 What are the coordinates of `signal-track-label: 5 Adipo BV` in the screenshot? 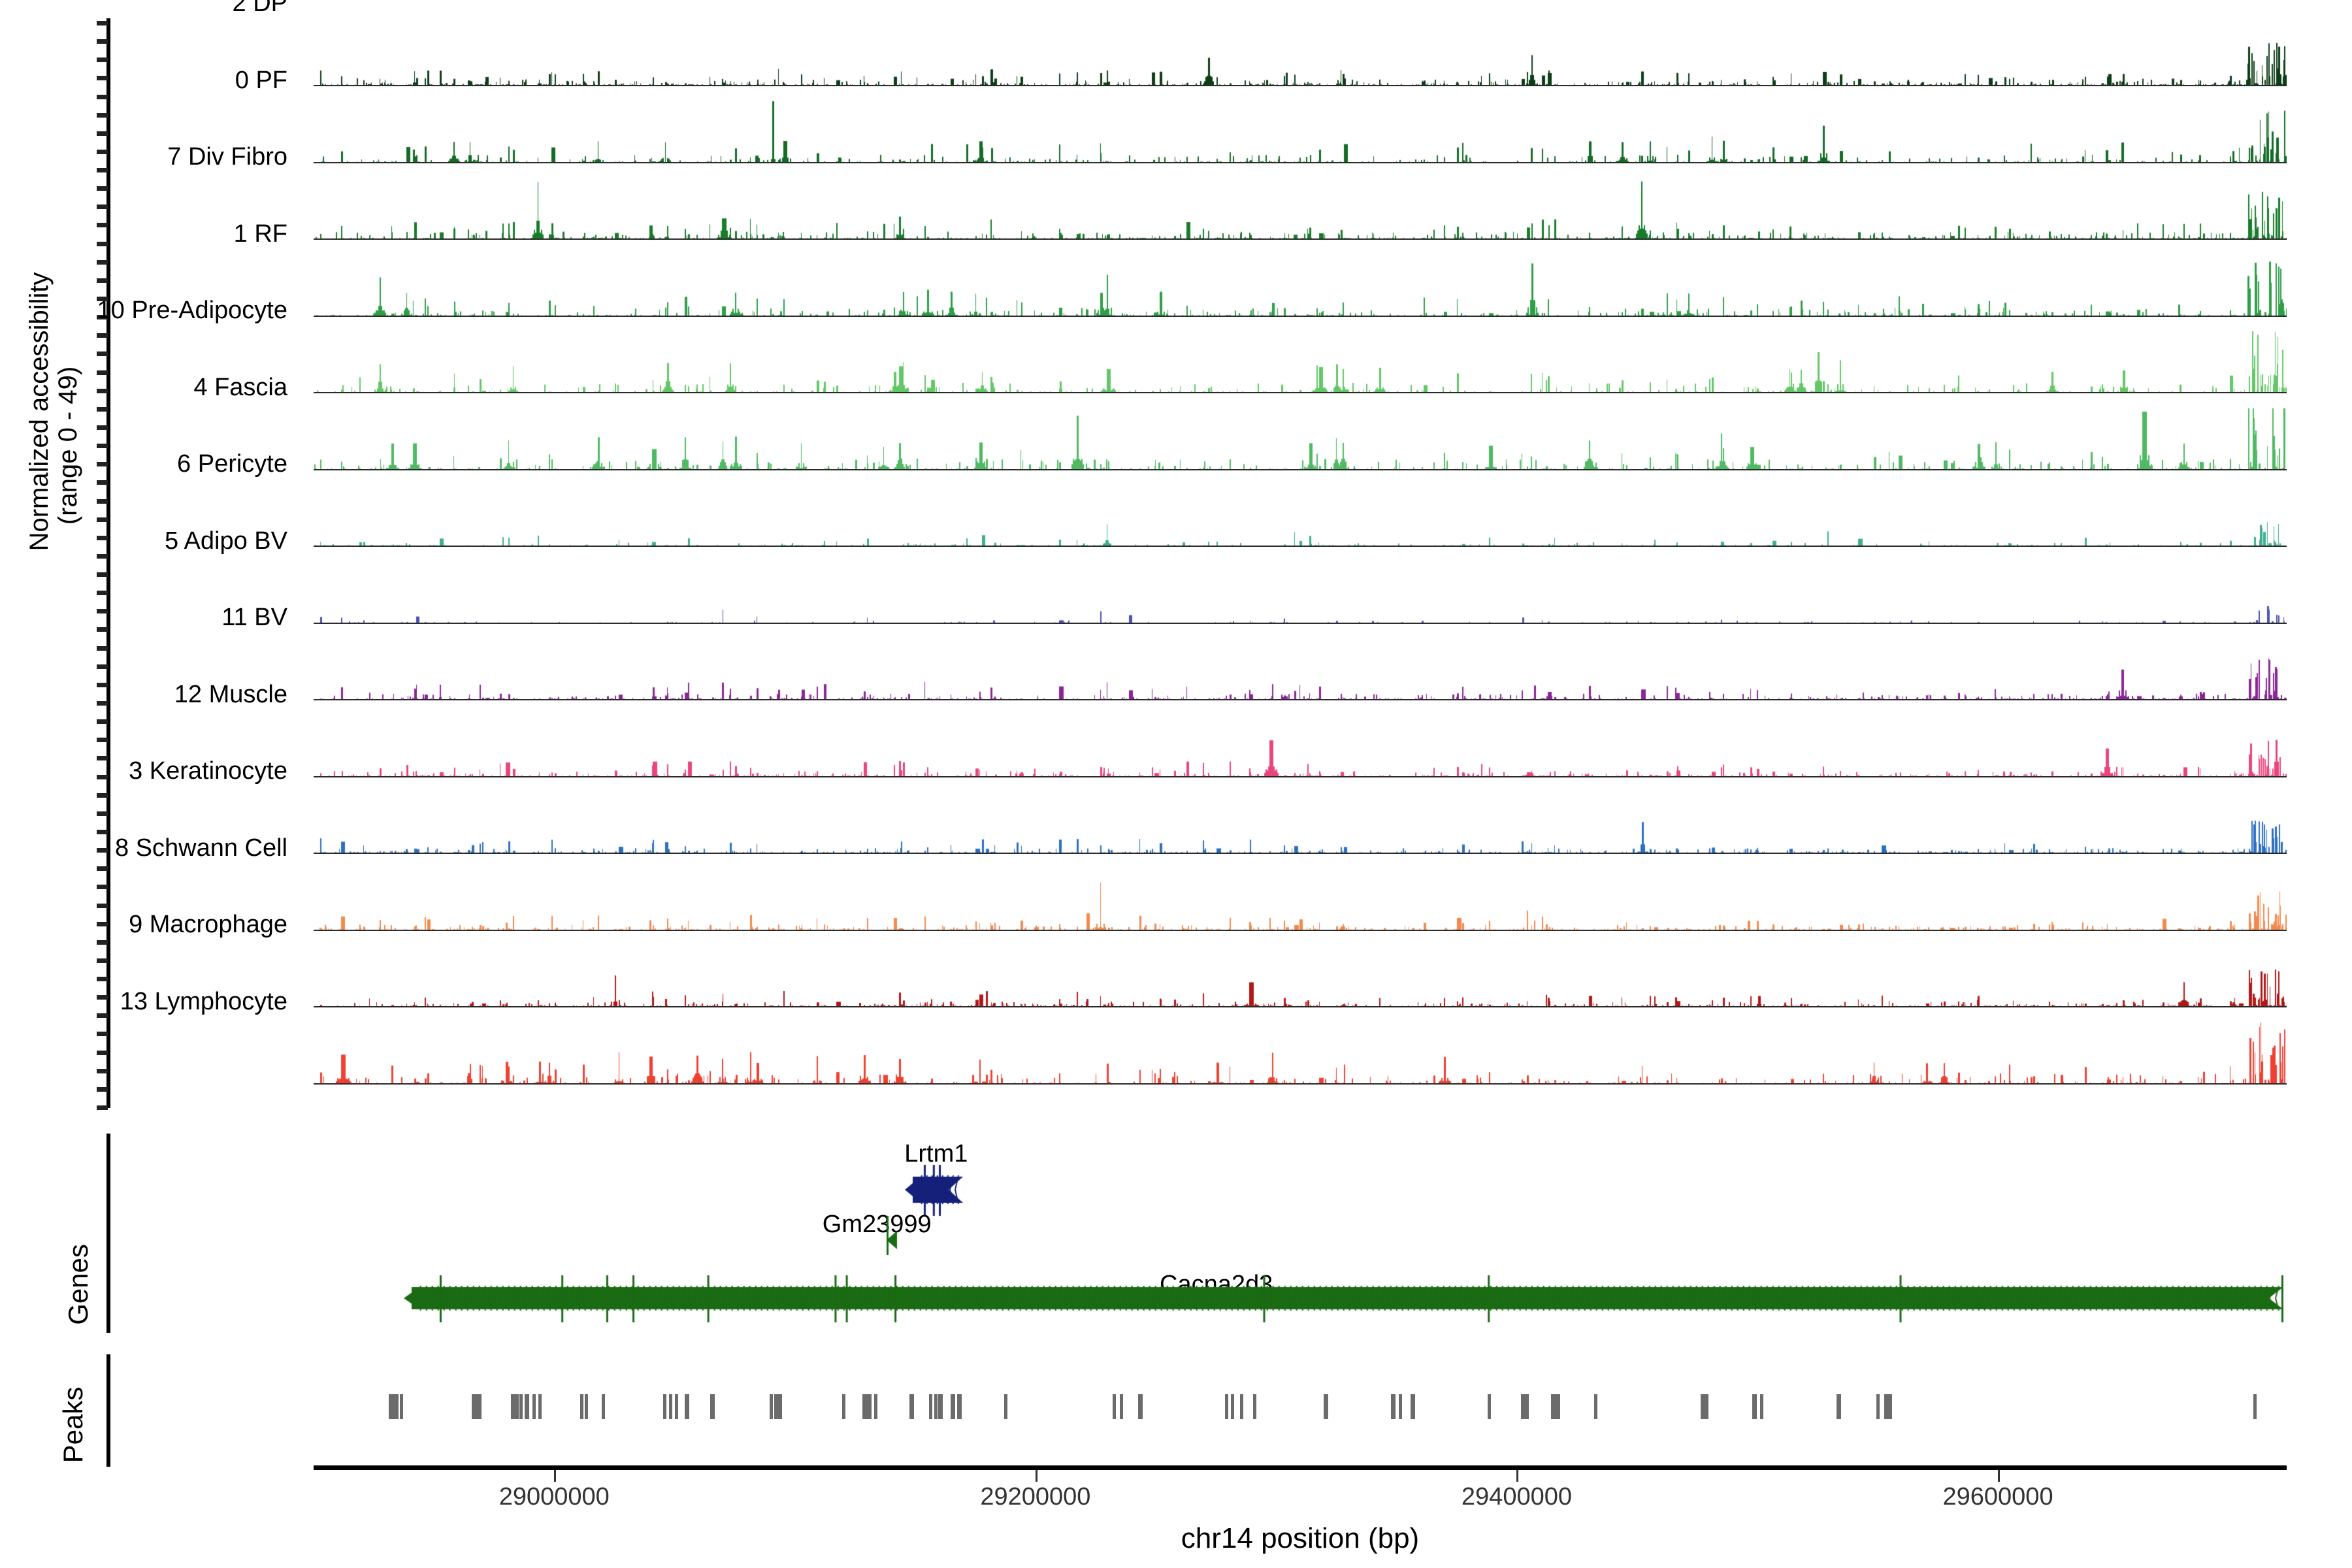 It's located at (225, 541).